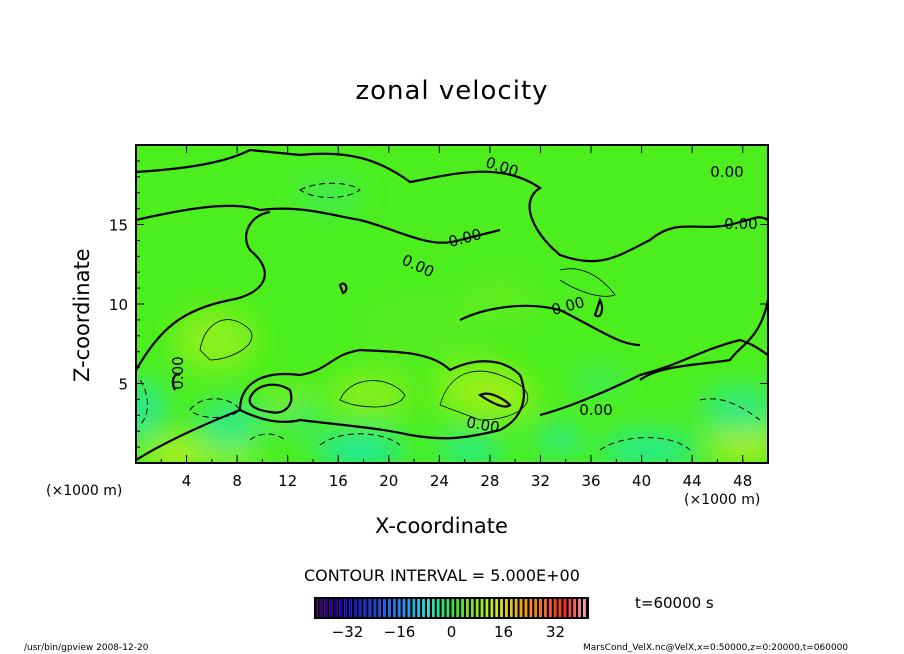 This screenshot has height=654, width=904. What do you see at coordinates (742, 481) in the screenshot?
I see `x-tick-label: 48` at bounding box center [742, 481].